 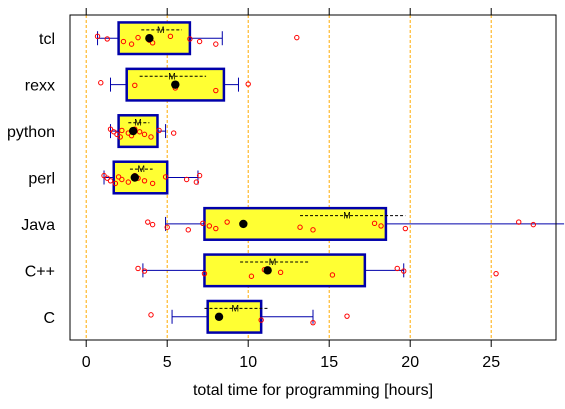 I want to click on box-rexx: M, so click(x=174, y=84).